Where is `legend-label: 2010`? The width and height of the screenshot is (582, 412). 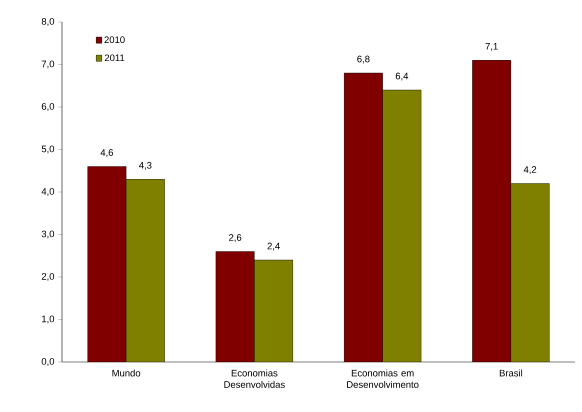 legend-label: 2010 is located at coordinates (114, 40).